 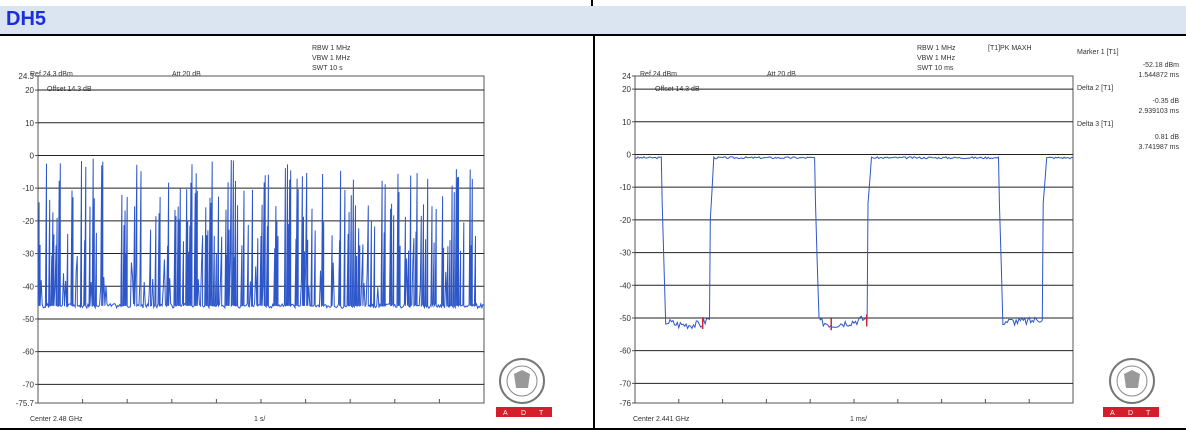 I want to click on marker-3-time: 3.741987 ms, so click(x=1159, y=147).